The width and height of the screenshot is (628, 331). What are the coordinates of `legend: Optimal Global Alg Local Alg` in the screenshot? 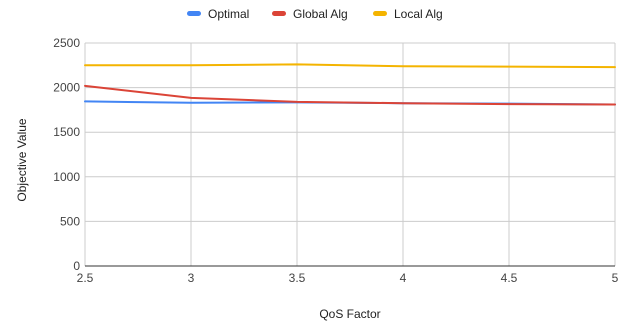 It's located at (315, 14).